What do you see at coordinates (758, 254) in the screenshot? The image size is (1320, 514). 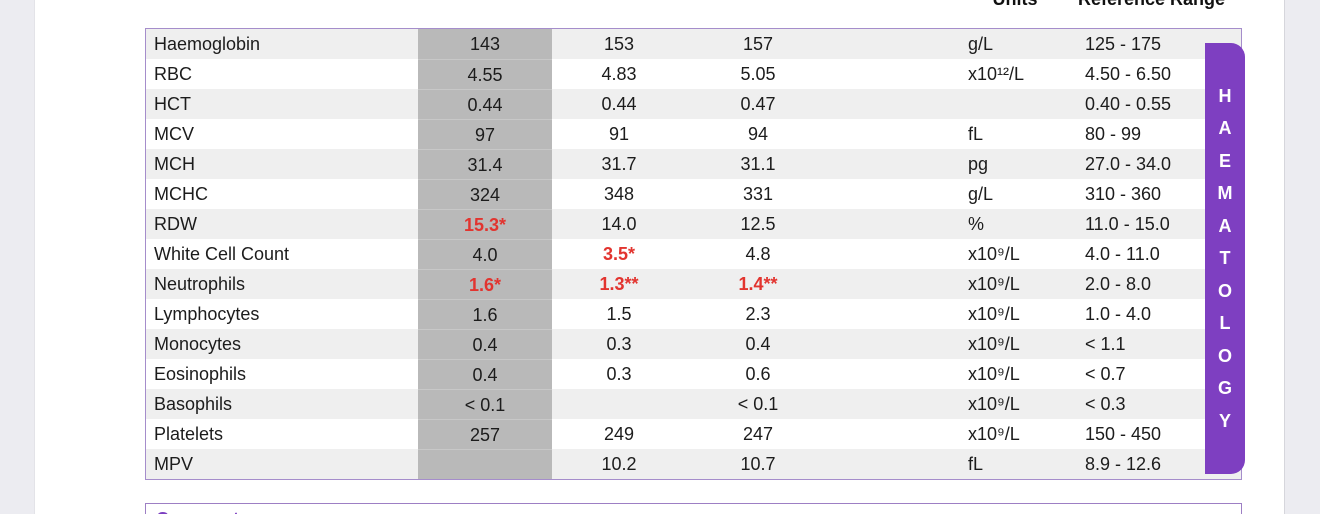 I see `result-previous-2-cell: 4.8` at bounding box center [758, 254].